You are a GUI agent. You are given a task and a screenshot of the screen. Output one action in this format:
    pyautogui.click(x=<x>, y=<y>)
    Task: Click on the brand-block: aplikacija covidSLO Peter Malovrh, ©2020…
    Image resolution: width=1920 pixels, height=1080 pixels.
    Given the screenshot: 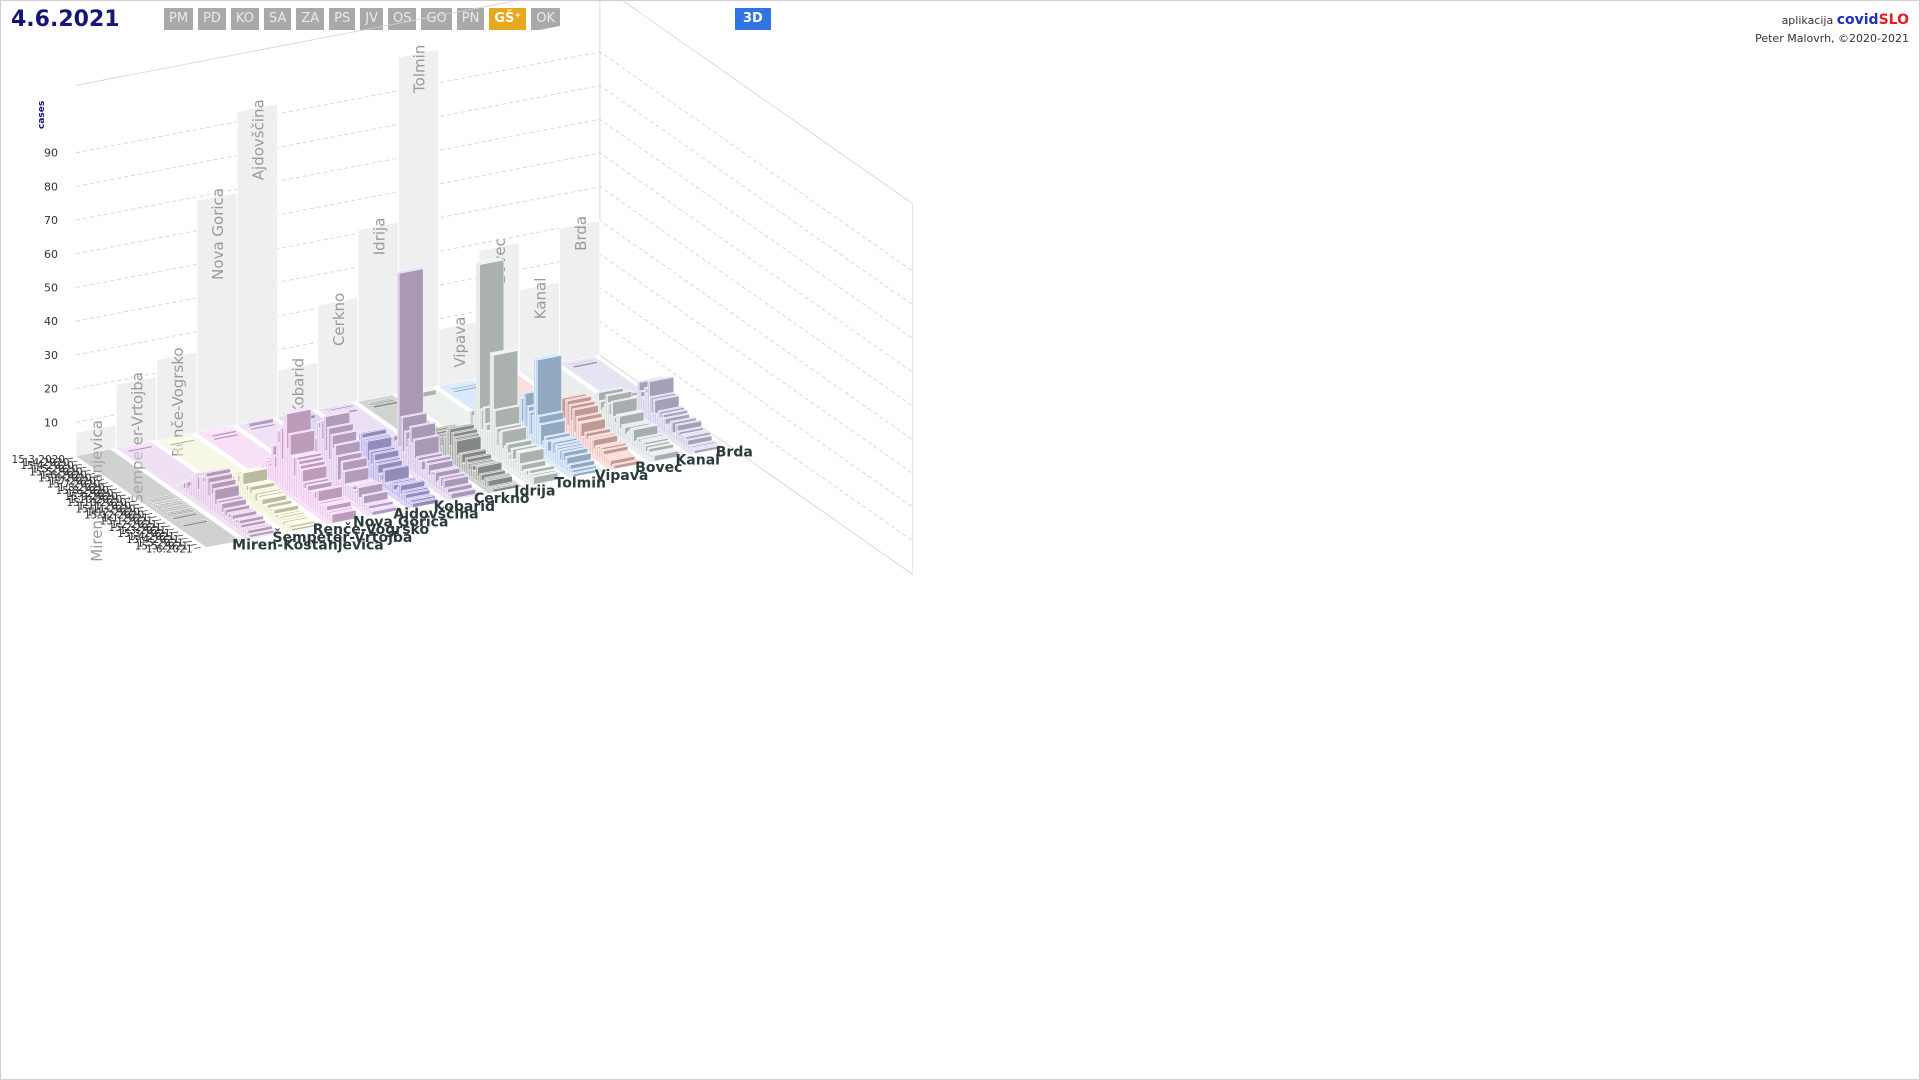 What is the action you would take?
    pyautogui.click(x=1832, y=29)
    